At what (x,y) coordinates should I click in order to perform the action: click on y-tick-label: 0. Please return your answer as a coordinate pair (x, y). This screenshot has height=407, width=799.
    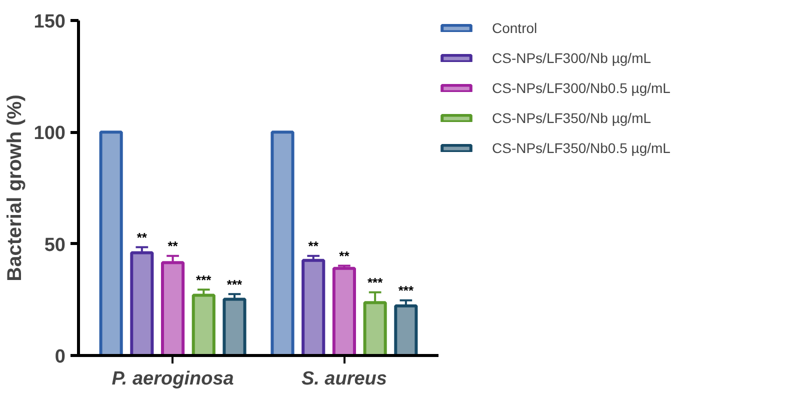
    Looking at the image, I should click on (60, 357).